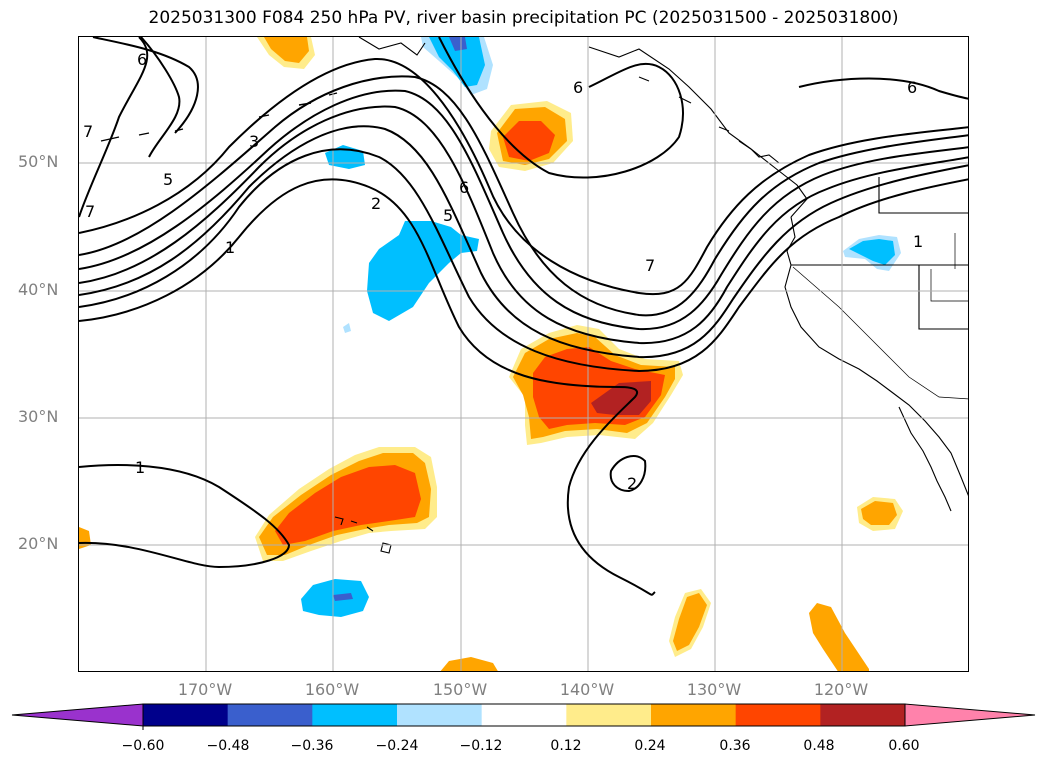 The image size is (1047, 765). I want to click on colorbar, so click(523, 716).